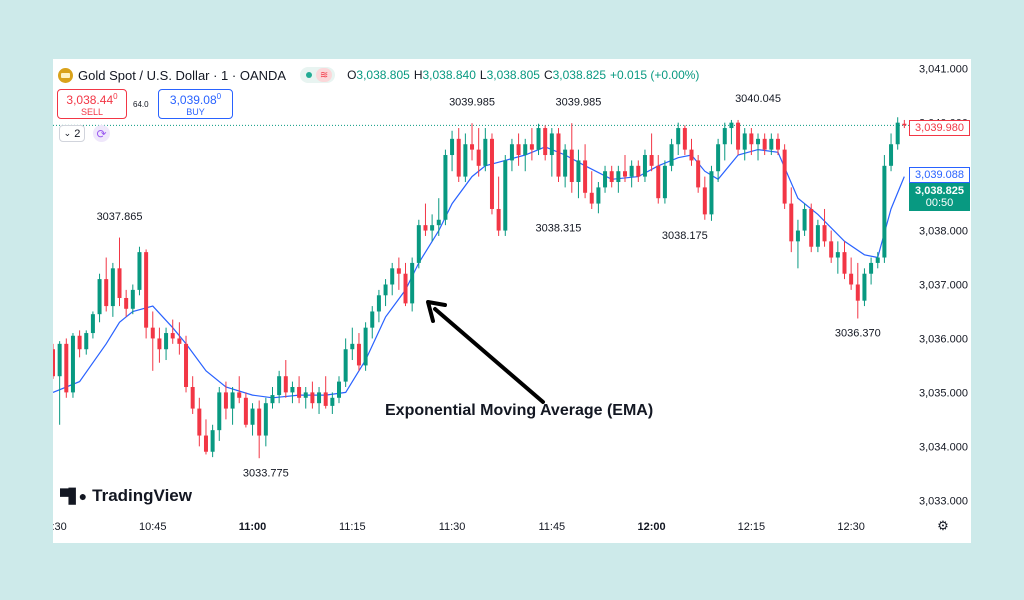 The width and height of the screenshot is (1024, 600). Describe the element at coordinates (73, 495) in the screenshot. I see `tradingview-mark-icon: ▀▋●` at that location.